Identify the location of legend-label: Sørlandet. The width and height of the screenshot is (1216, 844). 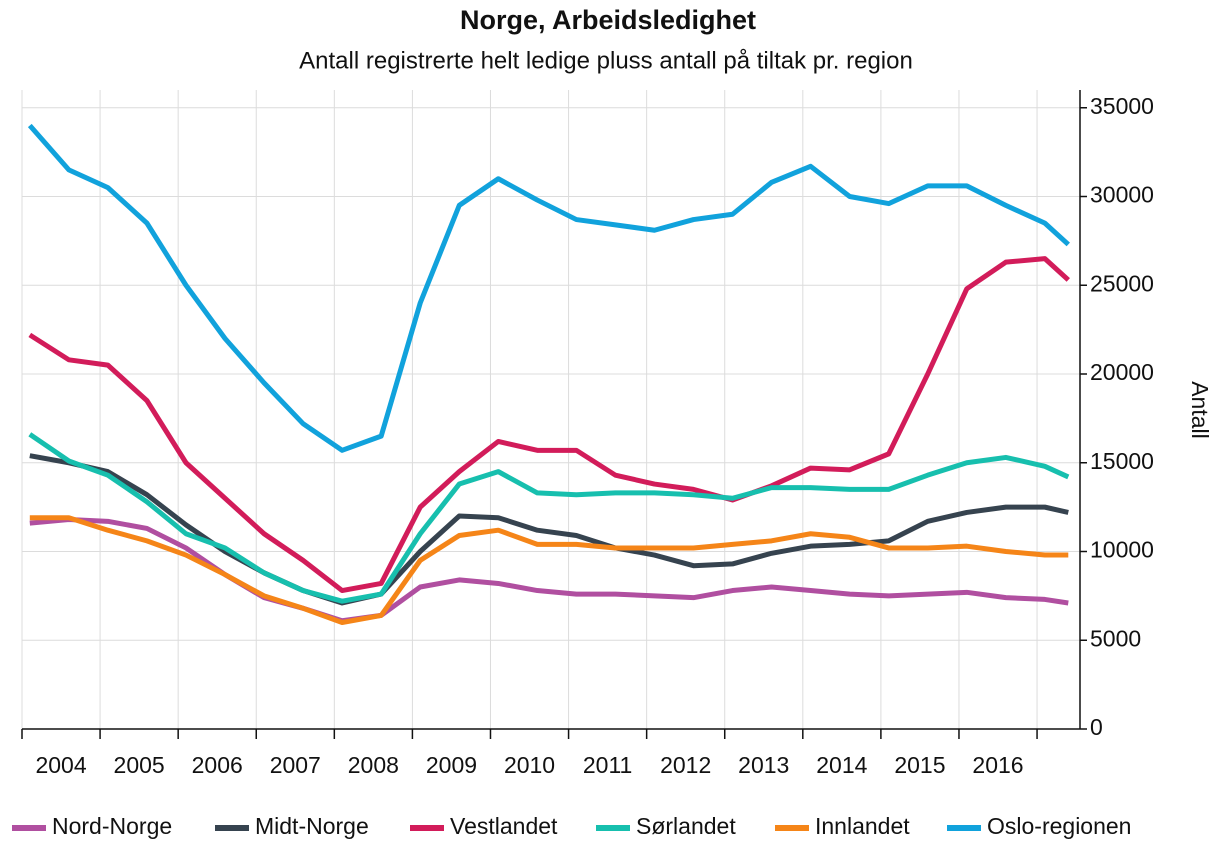
(686, 826).